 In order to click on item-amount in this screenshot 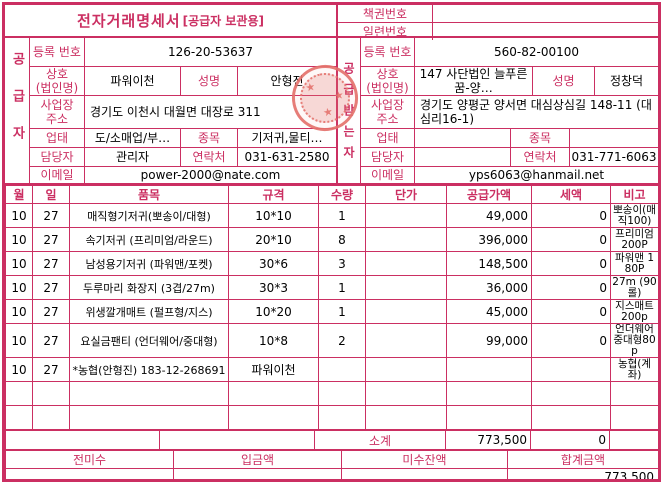, I will do `click(489, 393)`.